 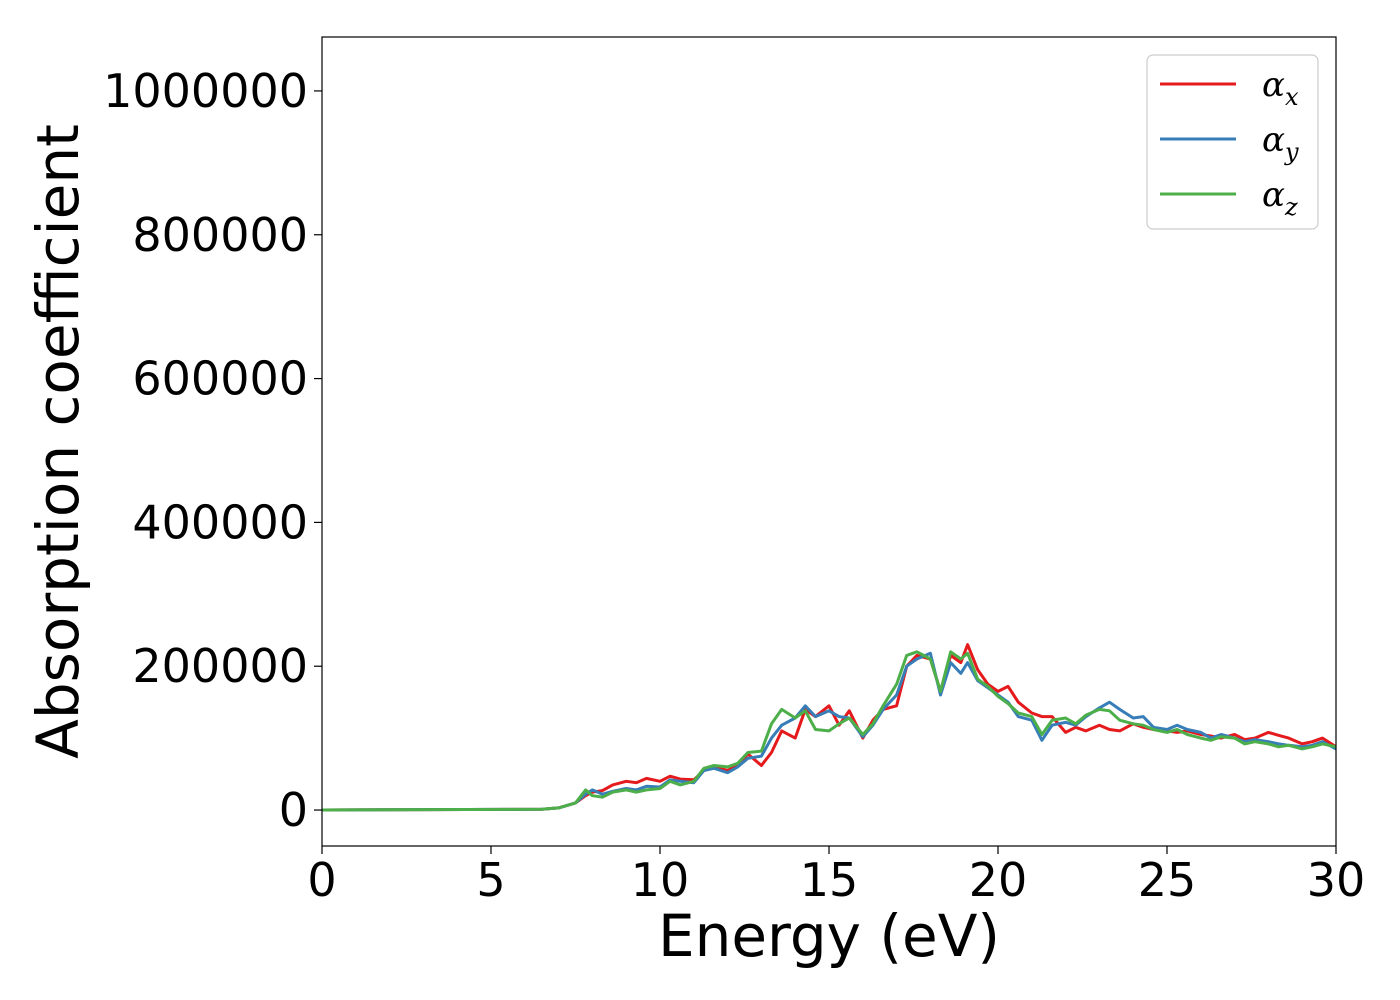 I want to click on y-tick-label: 600000, so click(x=220, y=379).